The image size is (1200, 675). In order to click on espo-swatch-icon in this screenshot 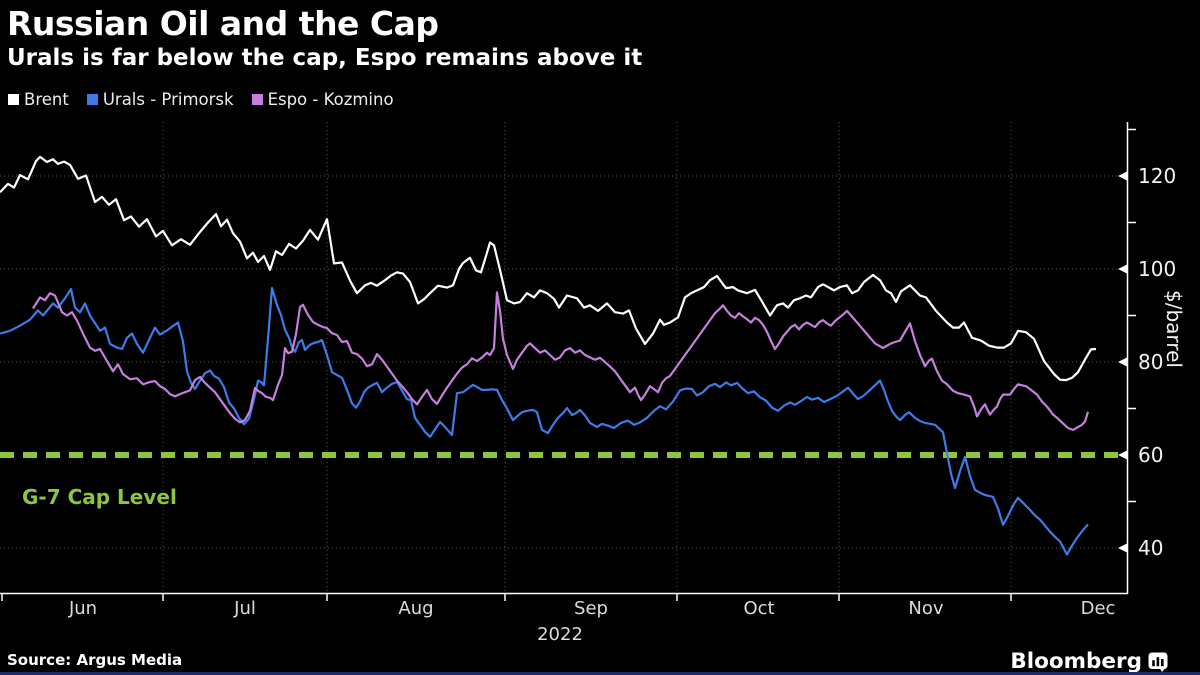, I will do `click(257, 99)`.